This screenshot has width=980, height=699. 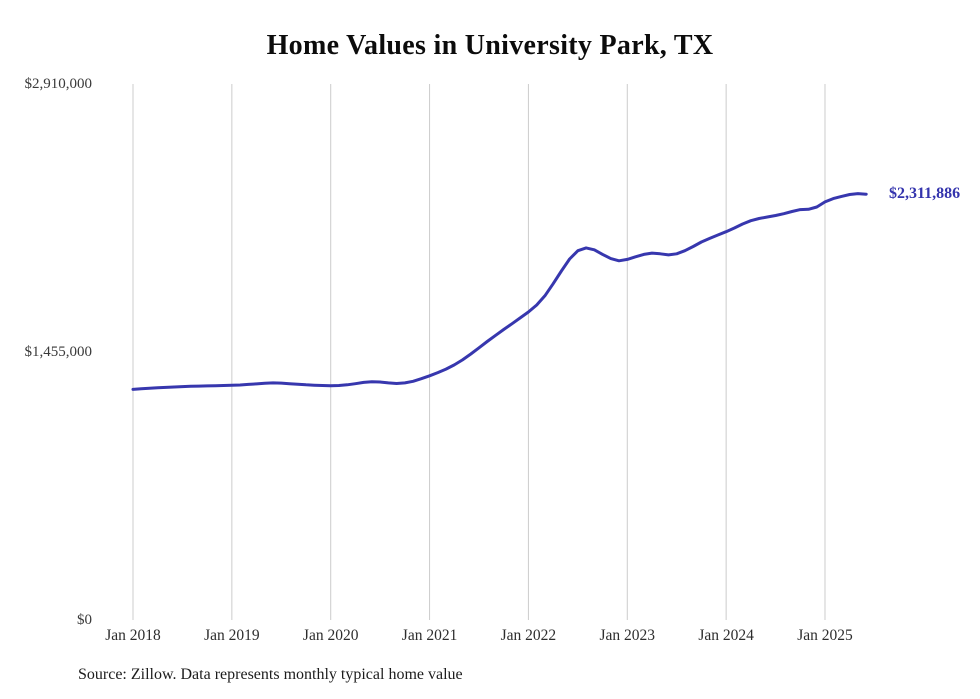 I want to click on y-axis-label: $1,455,000, so click(x=58, y=352).